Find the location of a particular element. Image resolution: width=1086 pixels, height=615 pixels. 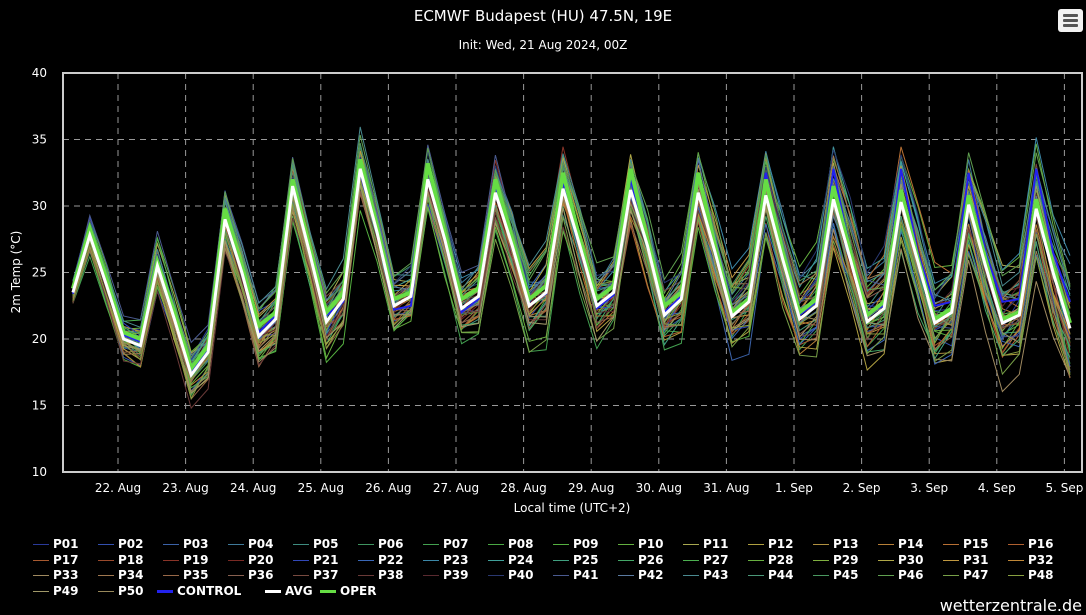

legend-item-p28: P28 is located at coordinates (771, 560).